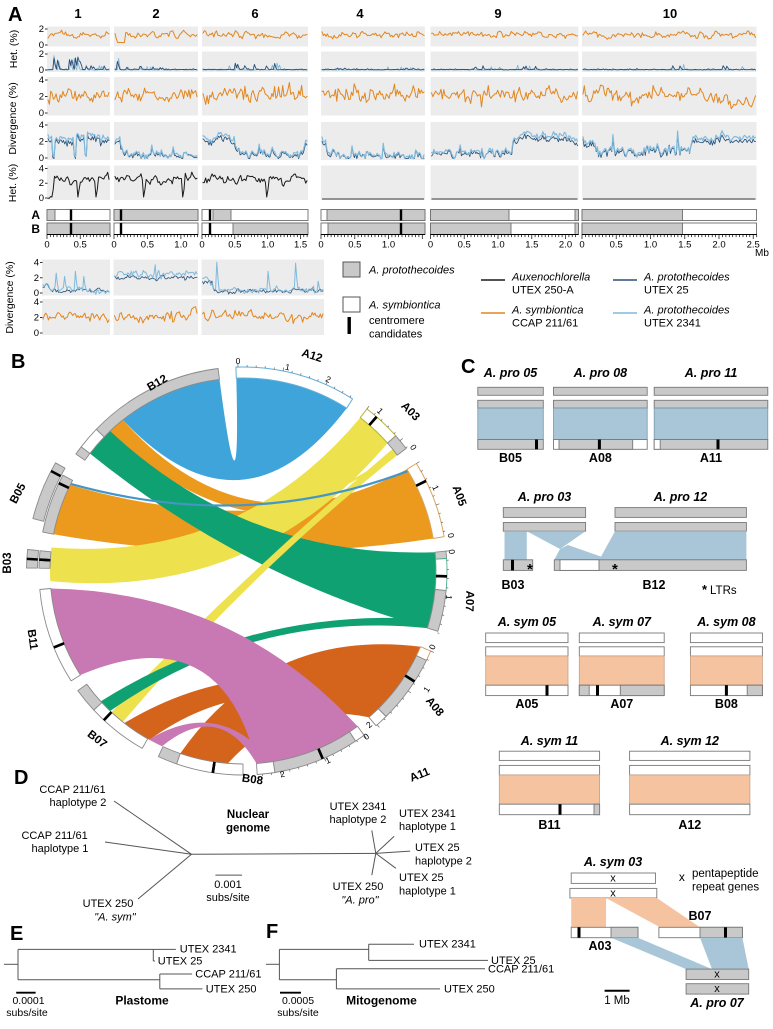  I want to click on svg-text: B07, so click(700, 916).